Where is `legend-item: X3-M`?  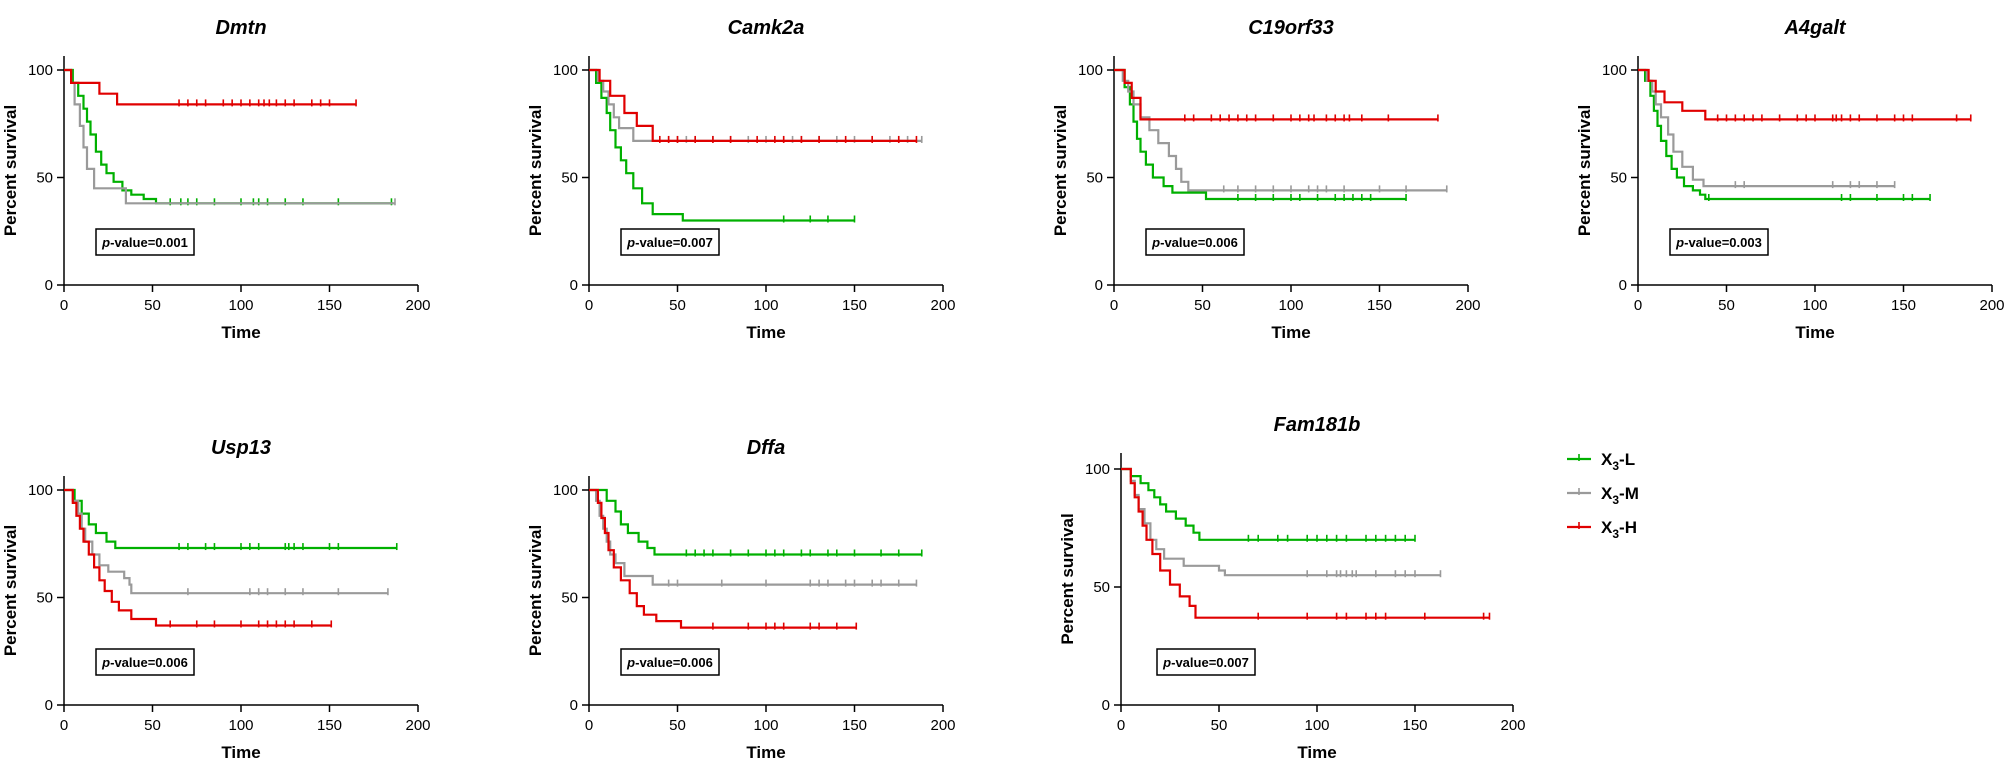
legend-item: X3-M is located at coordinates (1603, 495).